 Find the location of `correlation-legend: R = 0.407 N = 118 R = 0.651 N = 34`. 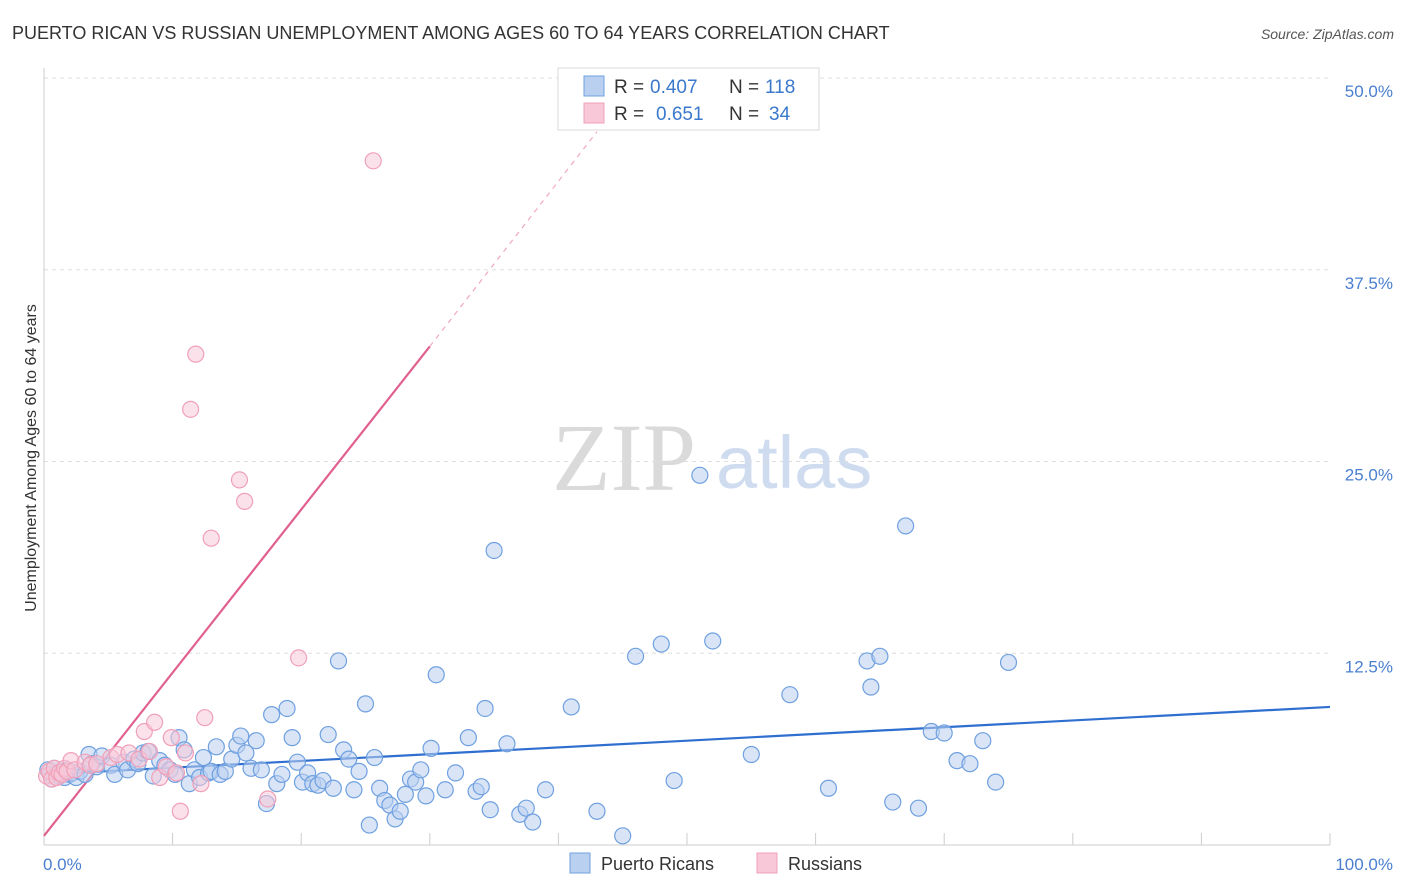

correlation-legend: R = 0.407 N = 118 R = 0.651 N = 34 is located at coordinates (688, 99).